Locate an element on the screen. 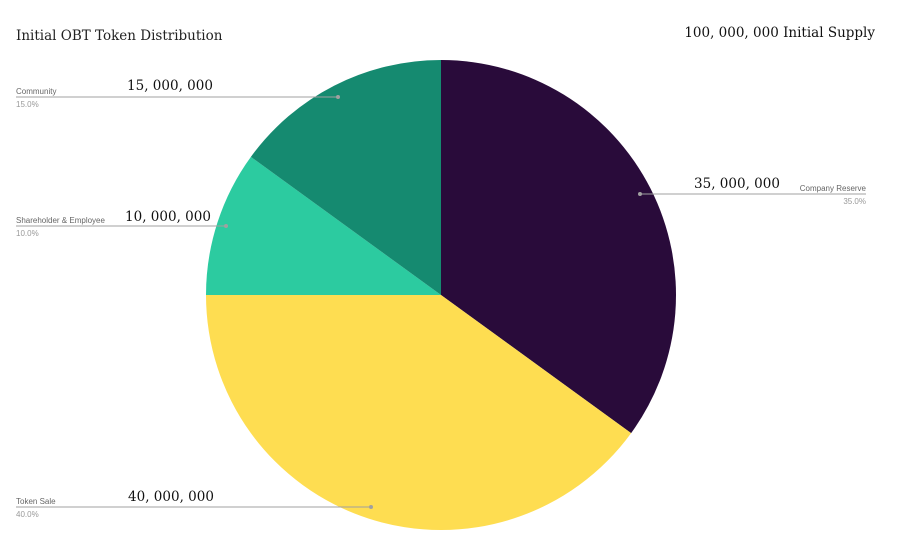 The height and width of the screenshot is (545, 912). slice-percent-community: 15.0% is located at coordinates (27, 104).